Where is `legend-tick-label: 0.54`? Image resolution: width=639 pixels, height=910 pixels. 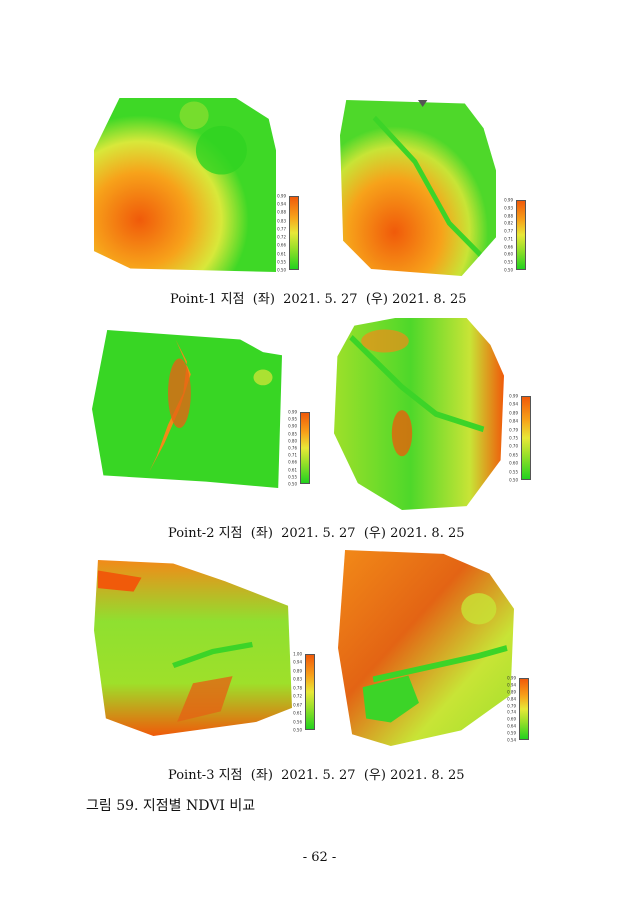 legend-tick-label: 0.54 is located at coordinates (511, 740).